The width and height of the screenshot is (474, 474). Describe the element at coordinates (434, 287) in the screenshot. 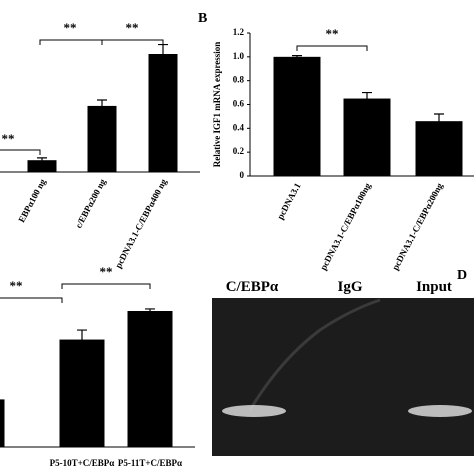

I see `lane-label: Input` at that location.